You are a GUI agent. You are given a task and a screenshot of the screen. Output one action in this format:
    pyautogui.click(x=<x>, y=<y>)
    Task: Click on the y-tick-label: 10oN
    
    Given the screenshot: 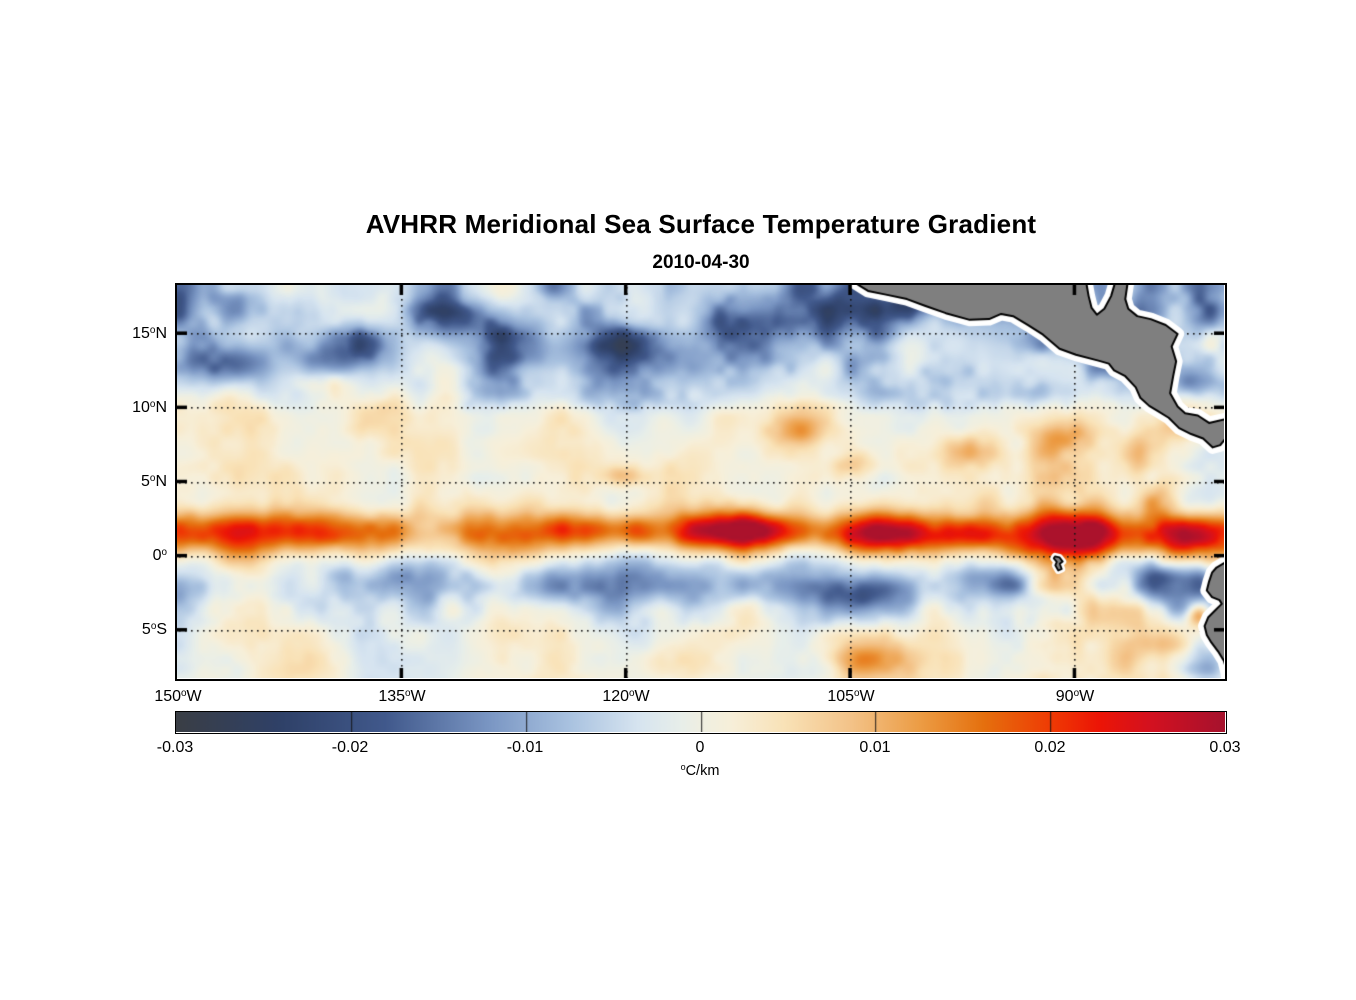 What is the action you would take?
    pyautogui.click(x=149, y=407)
    